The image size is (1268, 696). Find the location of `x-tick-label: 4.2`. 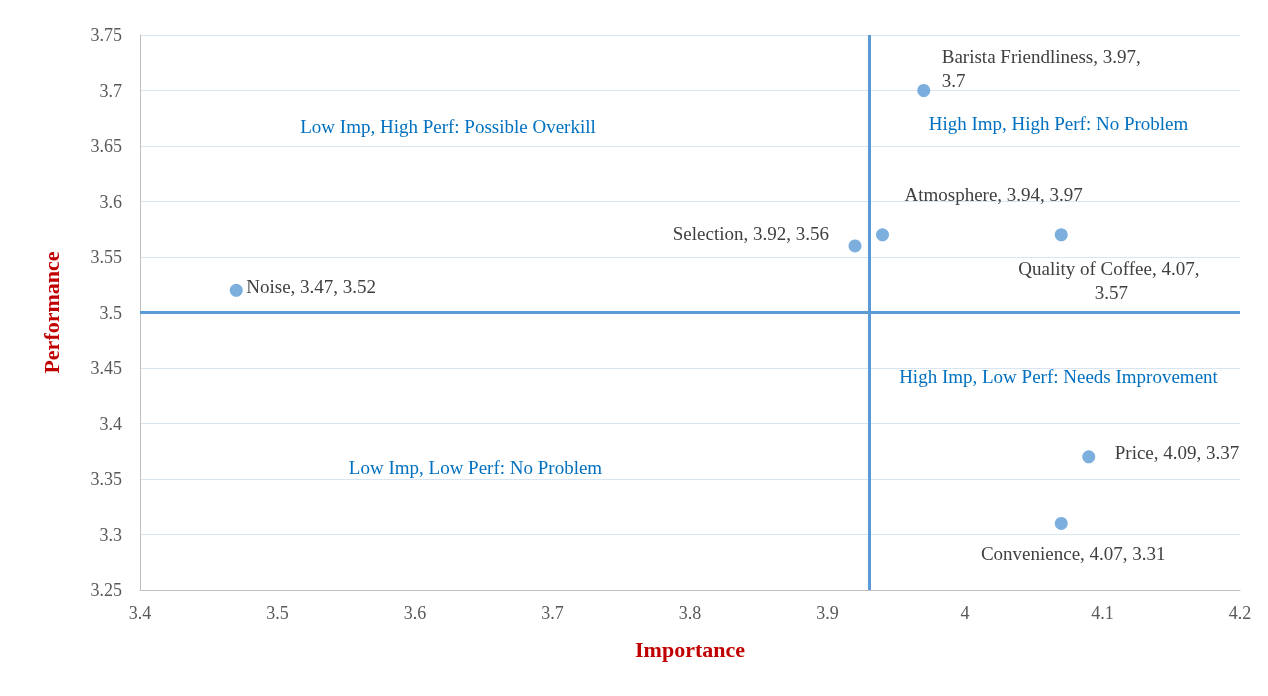

x-tick-label: 4.2 is located at coordinates (1240, 613).